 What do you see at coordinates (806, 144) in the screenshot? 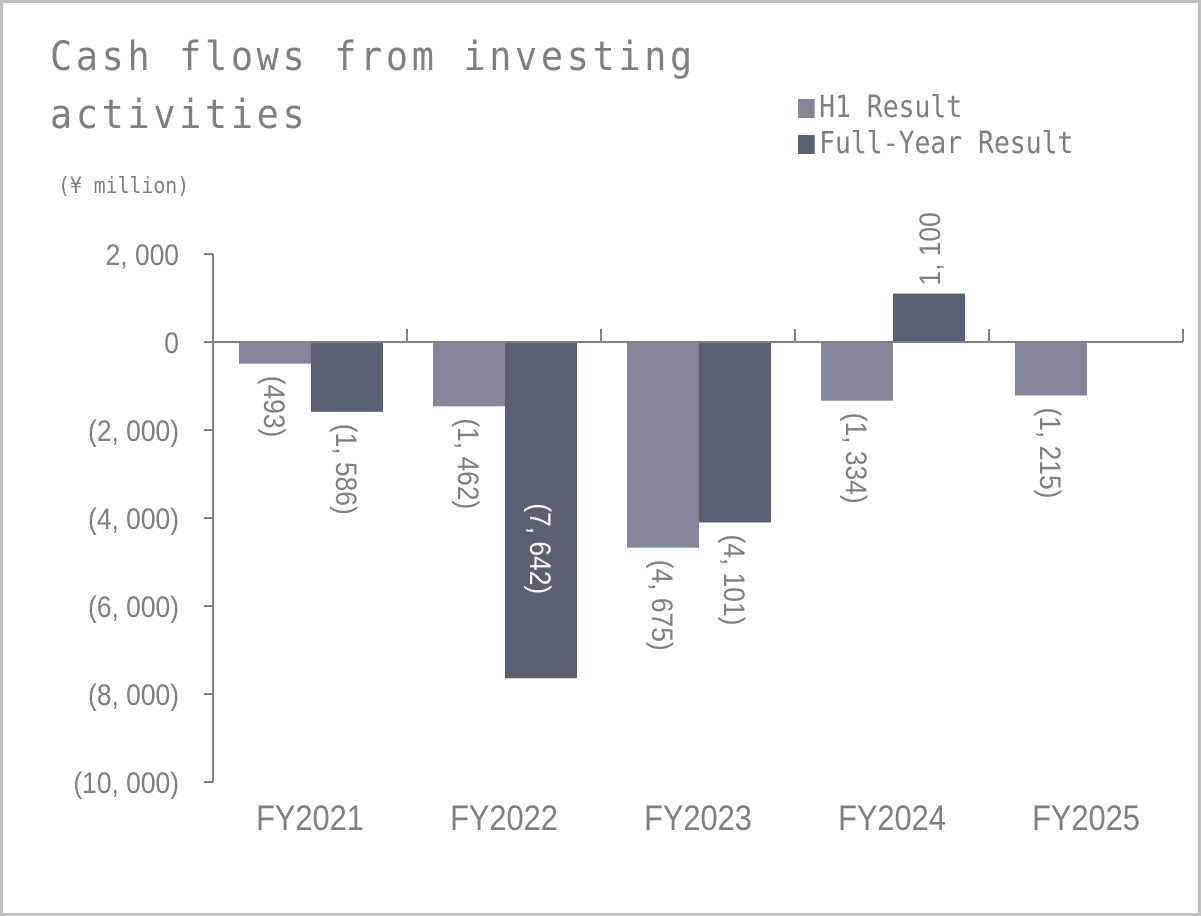
I see `legend-swatch-full-year` at bounding box center [806, 144].